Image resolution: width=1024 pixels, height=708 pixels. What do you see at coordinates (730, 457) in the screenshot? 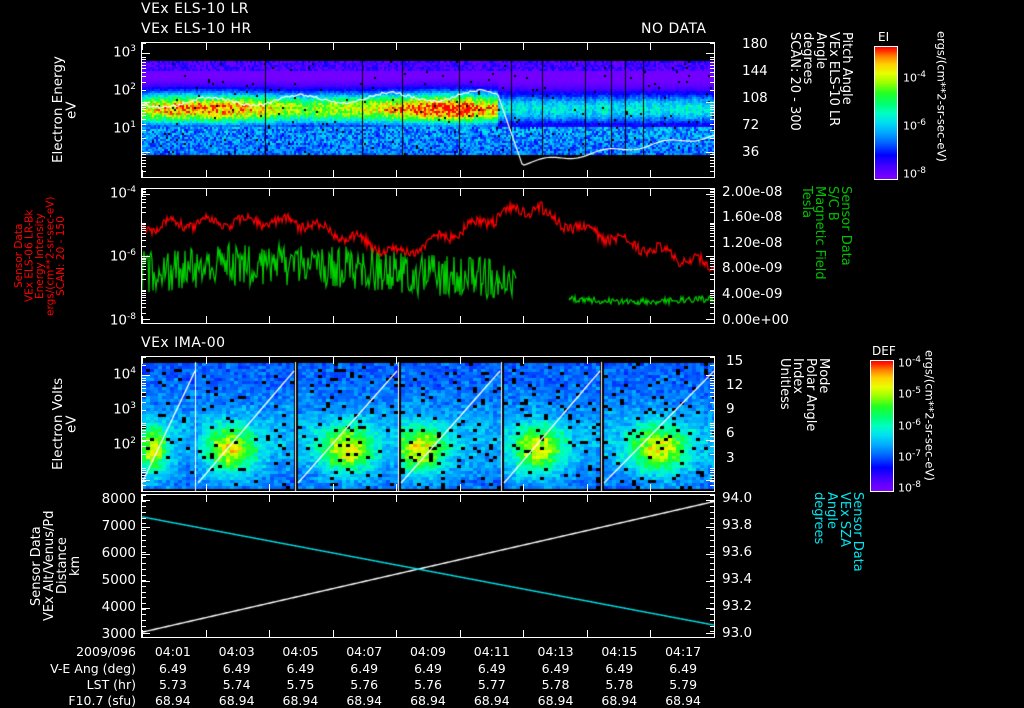
I see `p3-rtick-4: 3` at bounding box center [730, 457].